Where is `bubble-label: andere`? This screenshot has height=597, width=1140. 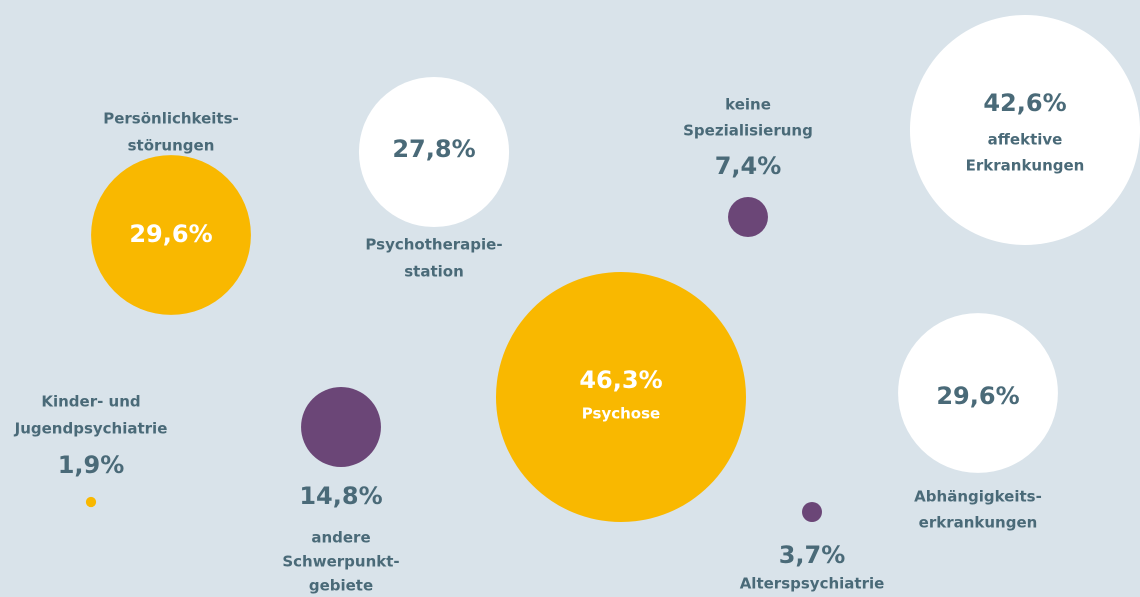 bubble-label: andere is located at coordinates (340, 538).